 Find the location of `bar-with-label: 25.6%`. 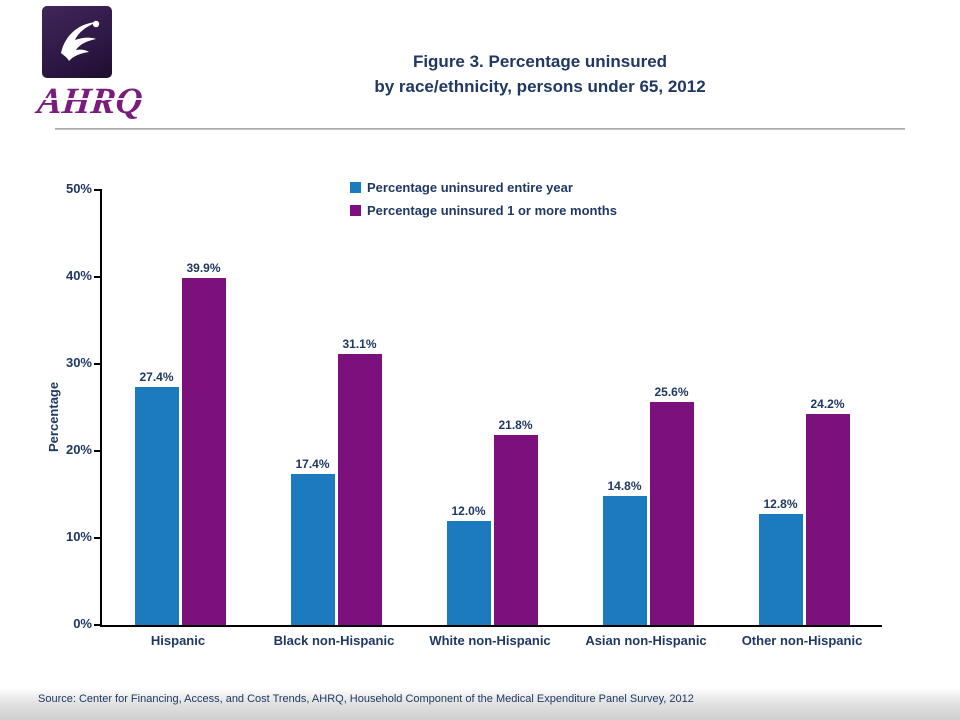

bar-with-label: 25.6% is located at coordinates (671, 505).